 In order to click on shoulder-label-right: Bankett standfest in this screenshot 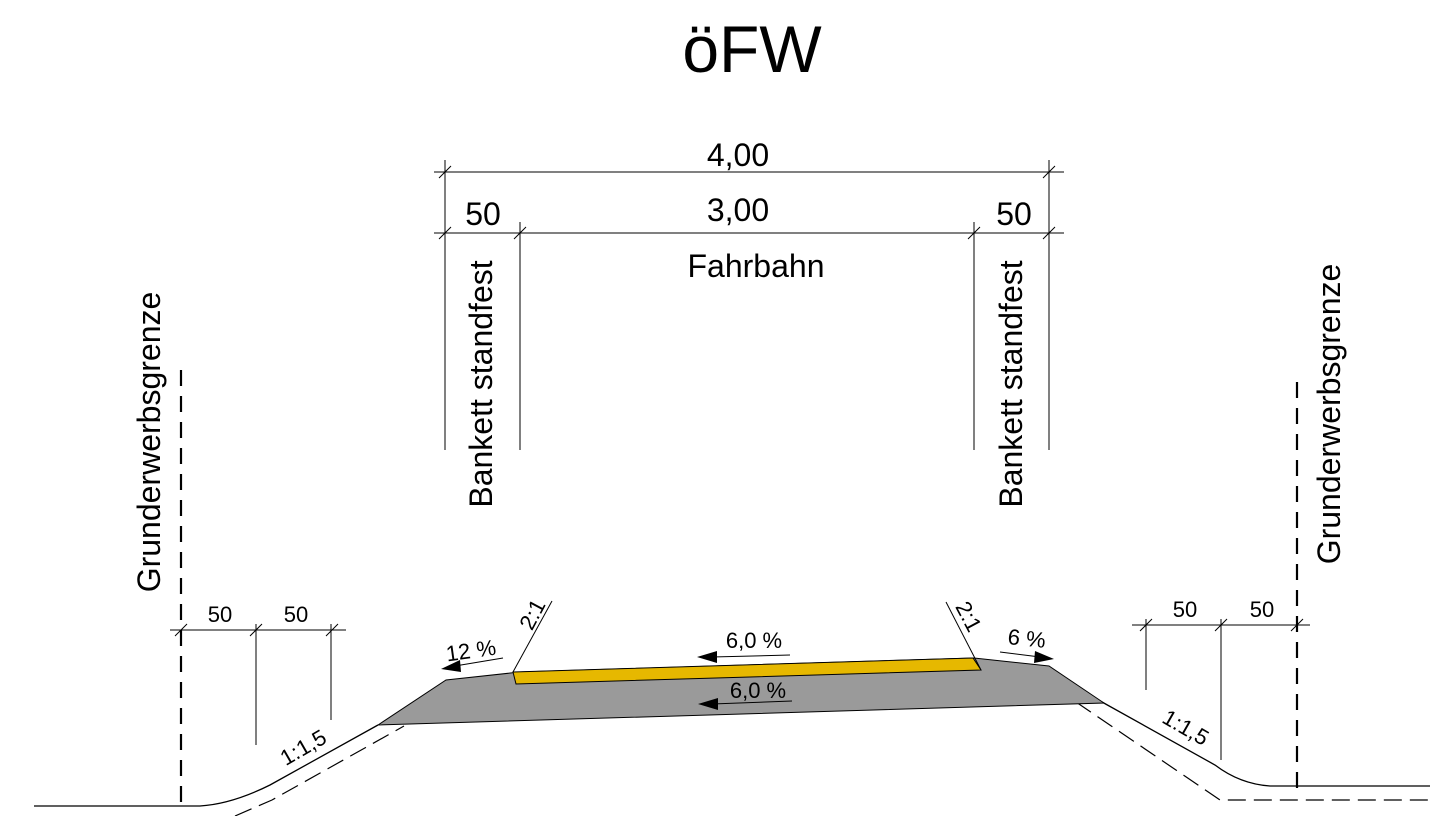, I will do `click(1011, 383)`.